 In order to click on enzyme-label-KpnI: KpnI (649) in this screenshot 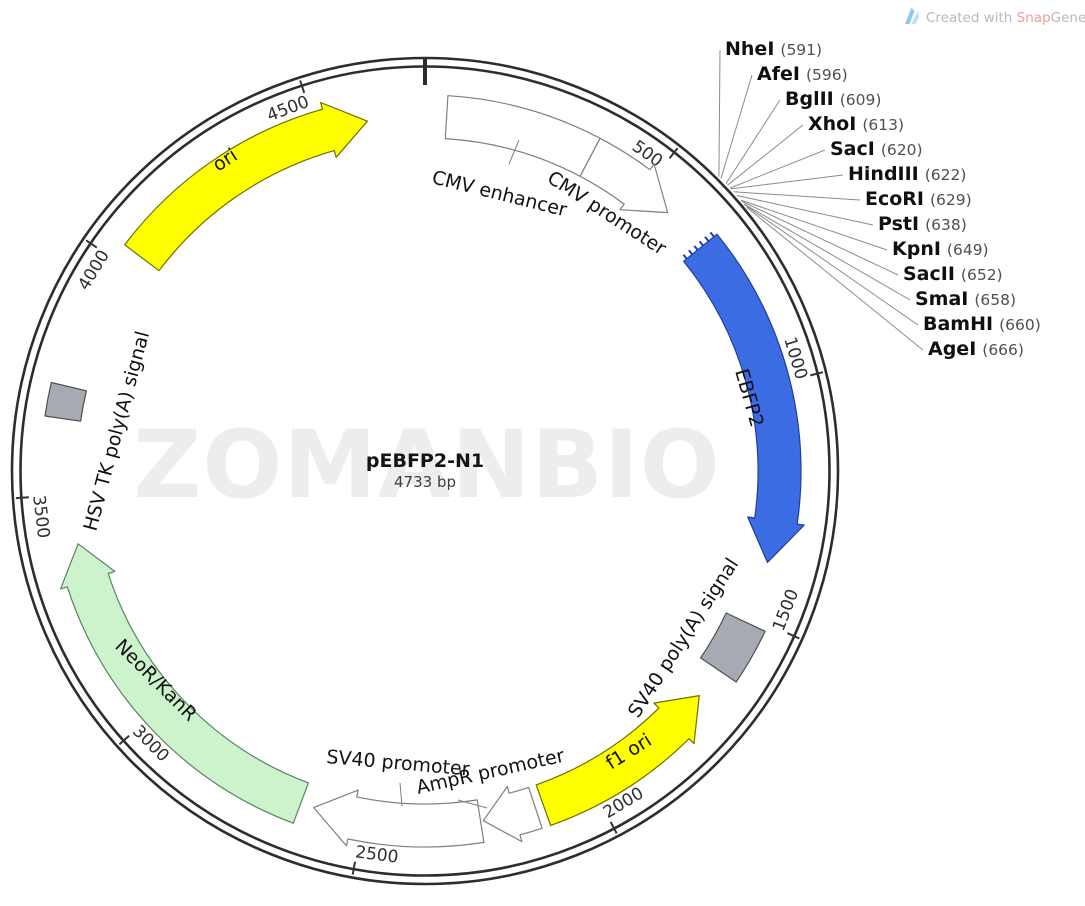, I will do `click(940, 249)`.